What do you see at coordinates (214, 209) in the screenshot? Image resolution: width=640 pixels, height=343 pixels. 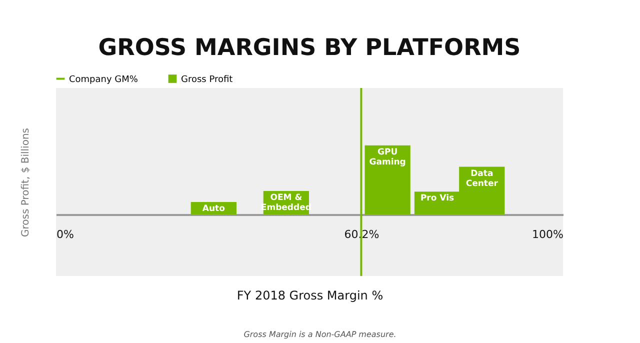 I see `annotation: Auto` at bounding box center [214, 209].